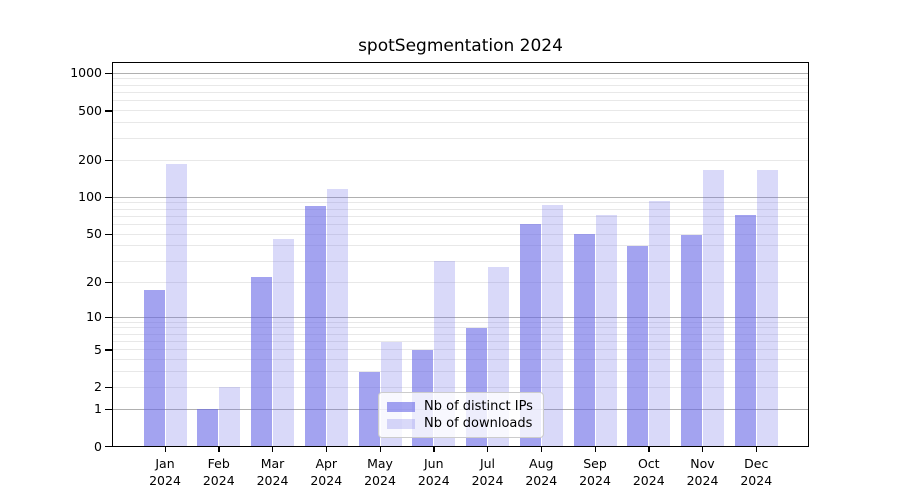 Image resolution: width=900 pixels, height=500 pixels. Describe the element at coordinates (713, 308) in the screenshot. I see `bar-downloads-nov` at that location.